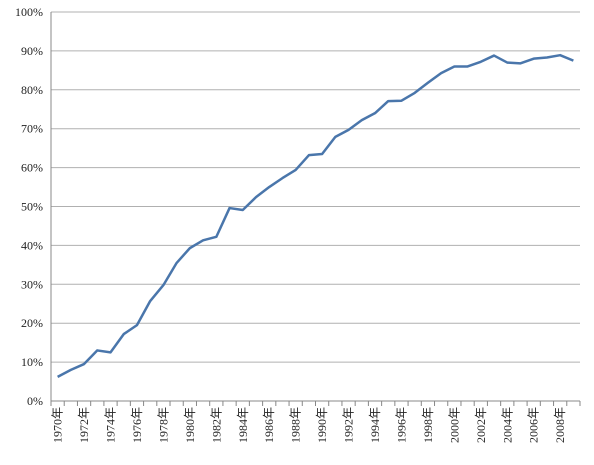  Describe the element at coordinates (243, 425) in the screenshot. I see `x-tick-label: 1984年` at that location.